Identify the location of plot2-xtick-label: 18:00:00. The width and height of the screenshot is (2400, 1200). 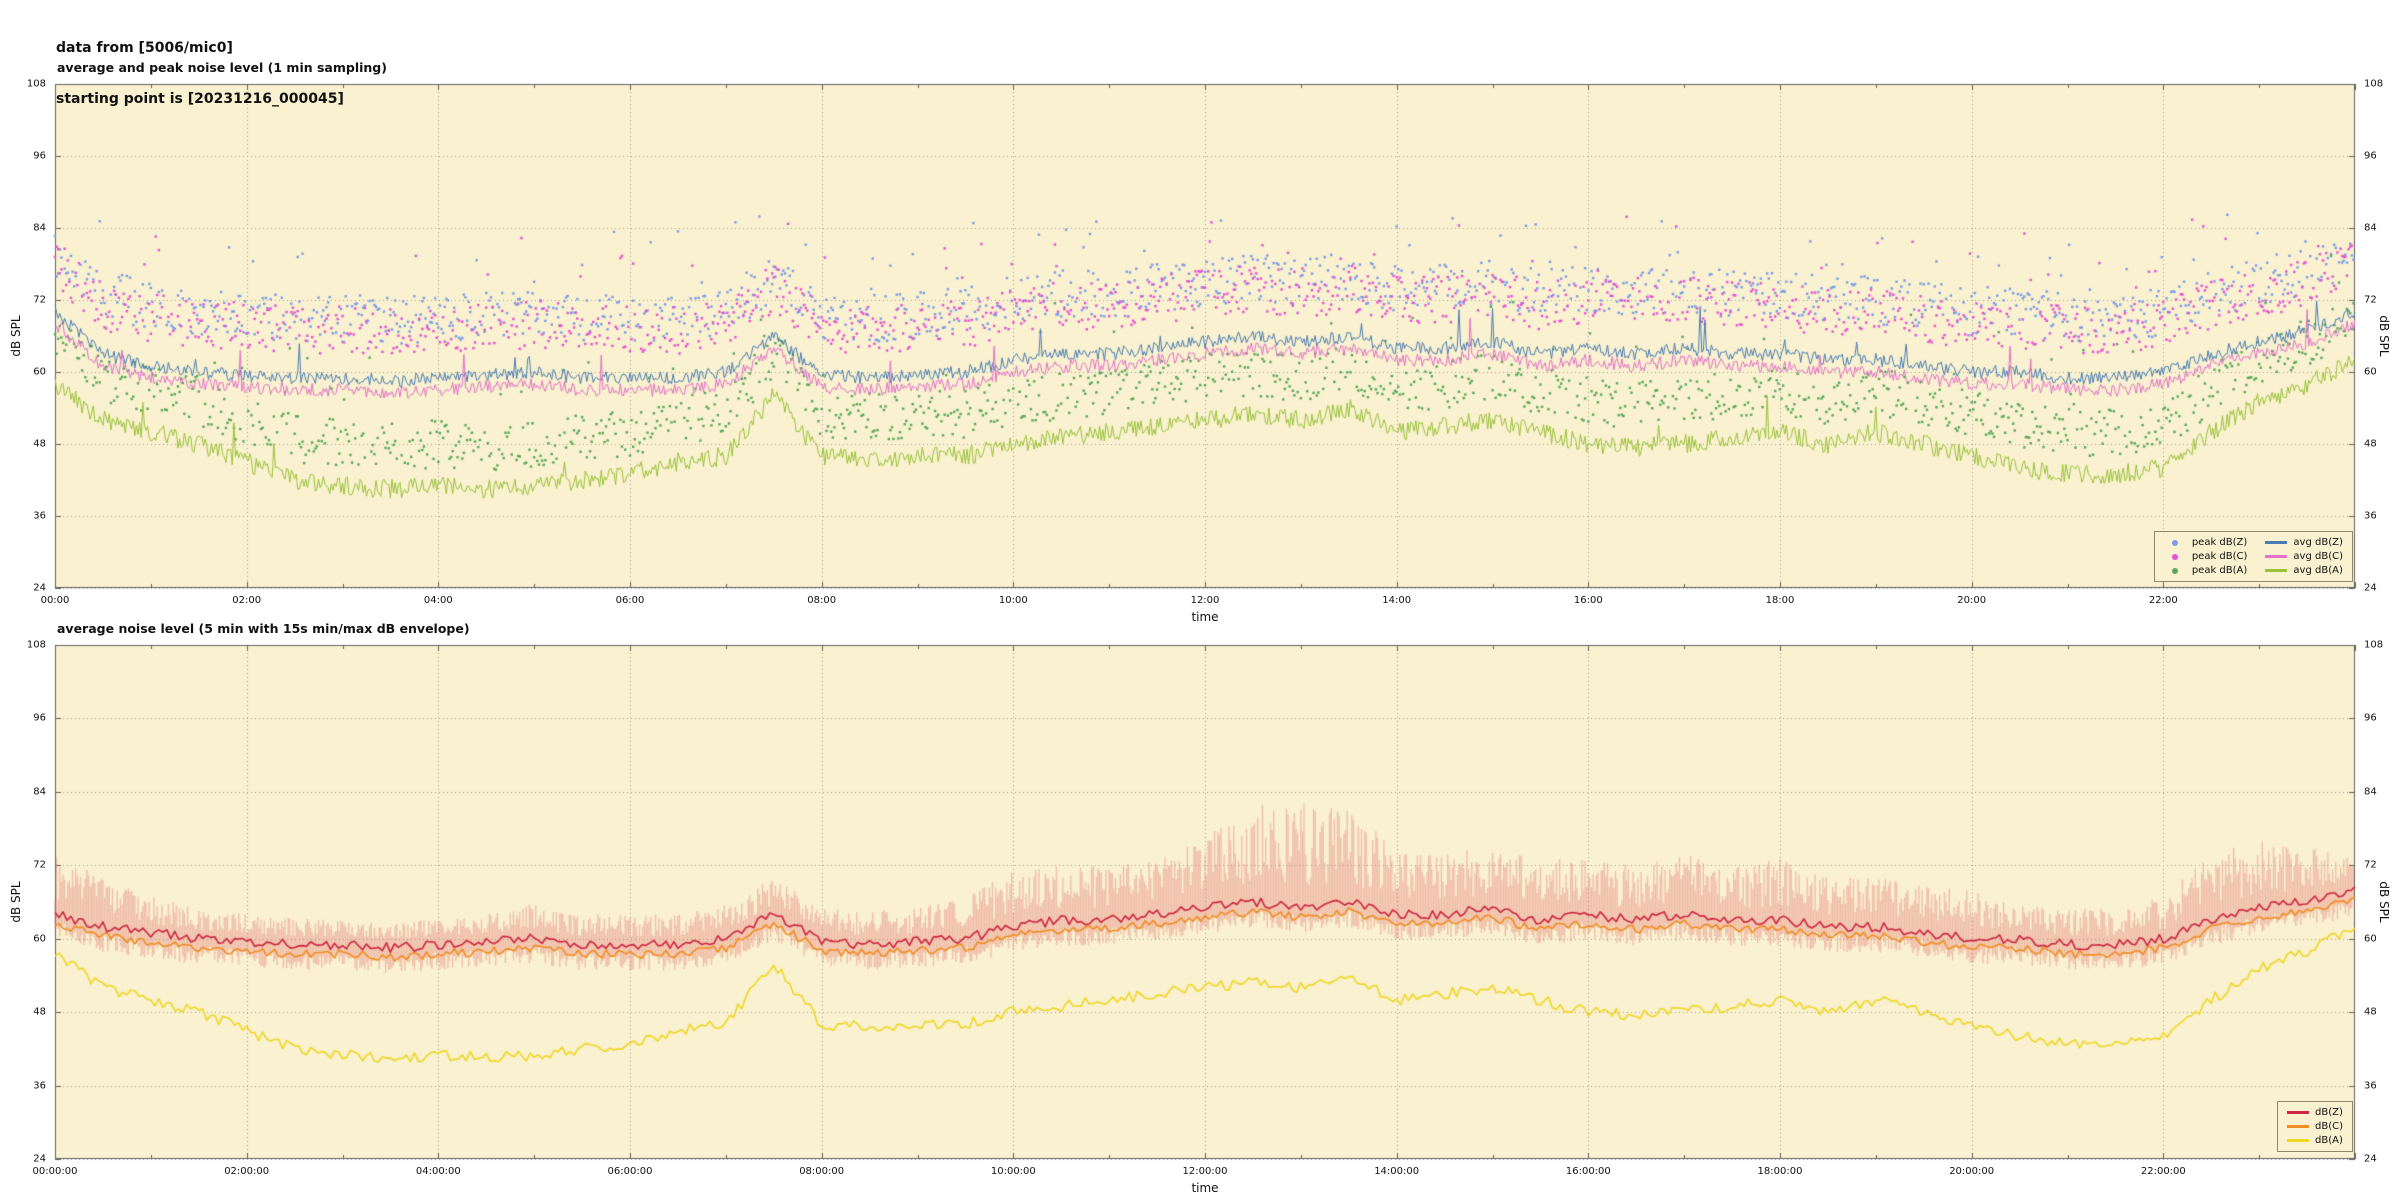
(1780, 1171).